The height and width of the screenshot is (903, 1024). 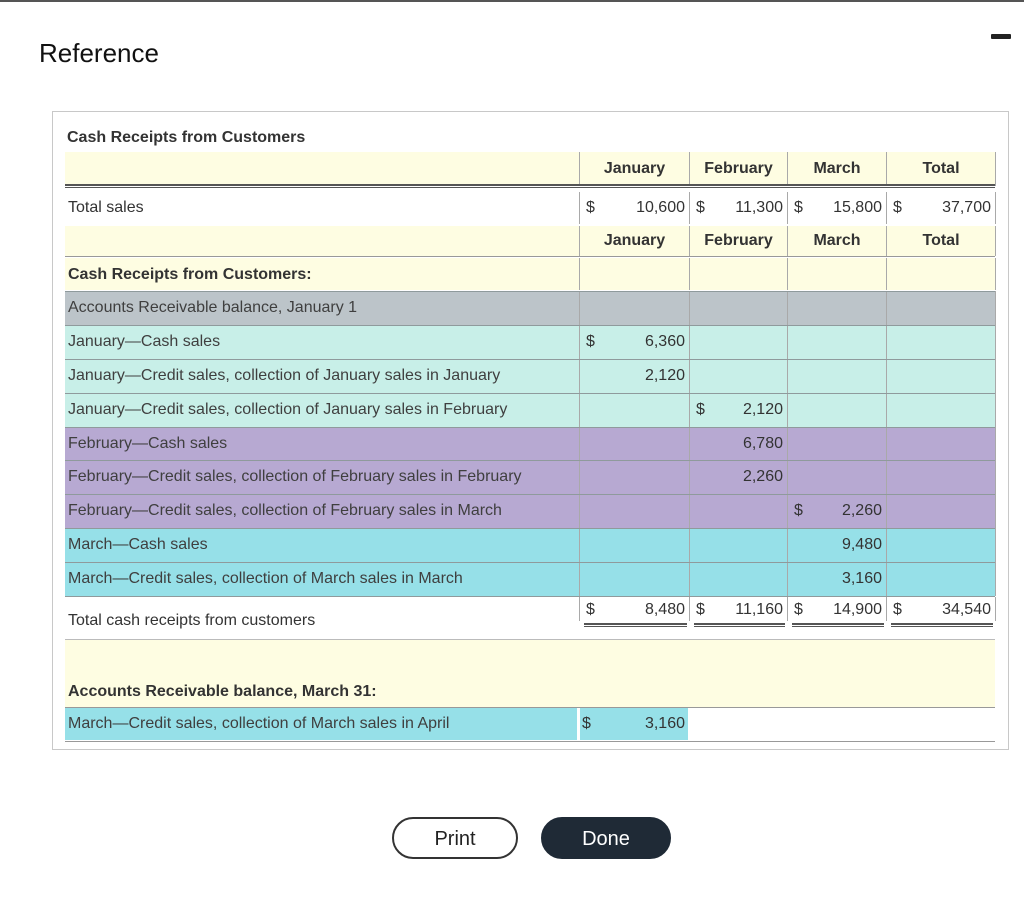 What do you see at coordinates (660, 207) in the screenshot?
I see `total-sales-value: 10,600` at bounding box center [660, 207].